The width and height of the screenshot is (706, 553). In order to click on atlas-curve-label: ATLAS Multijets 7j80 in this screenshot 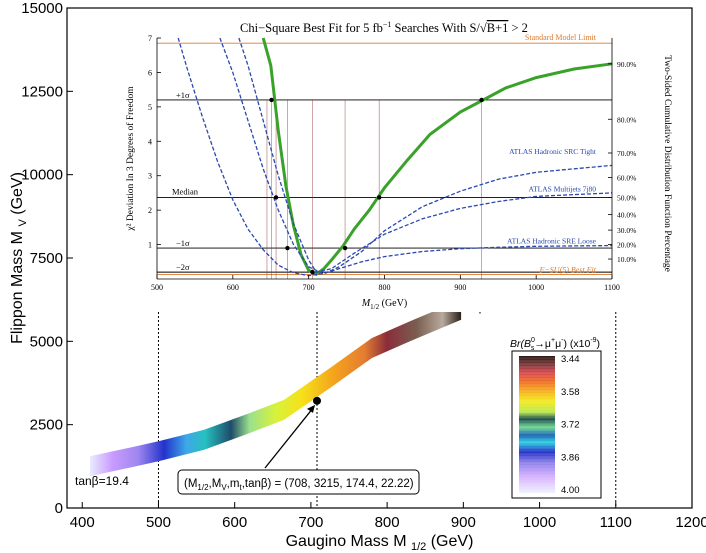, I will do `click(562, 189)`.